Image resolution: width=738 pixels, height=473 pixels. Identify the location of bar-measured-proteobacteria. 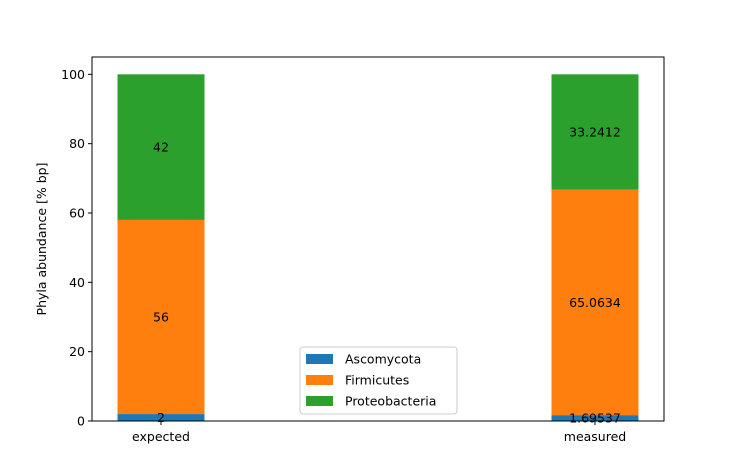
(595, 132).